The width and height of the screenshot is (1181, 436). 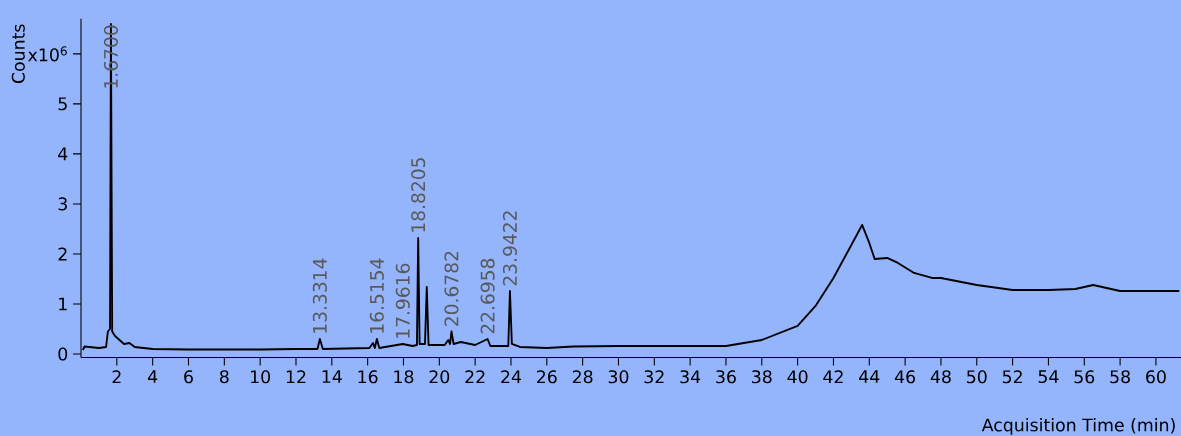 I want to click on x-tick-label: 36, so click(x=726, y=377).